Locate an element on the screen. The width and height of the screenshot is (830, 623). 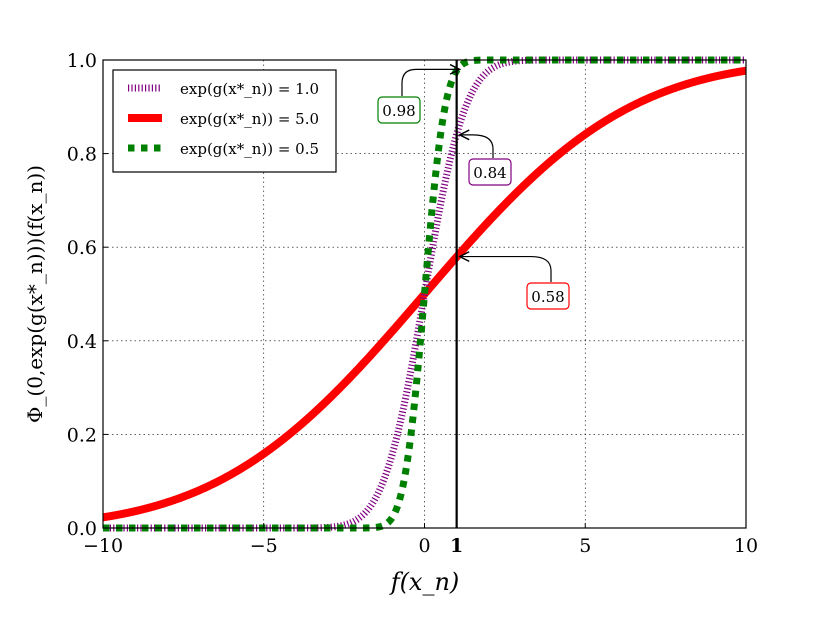
annotations: 0.98 0.84 0.58 is located at coordinates (473, 189).